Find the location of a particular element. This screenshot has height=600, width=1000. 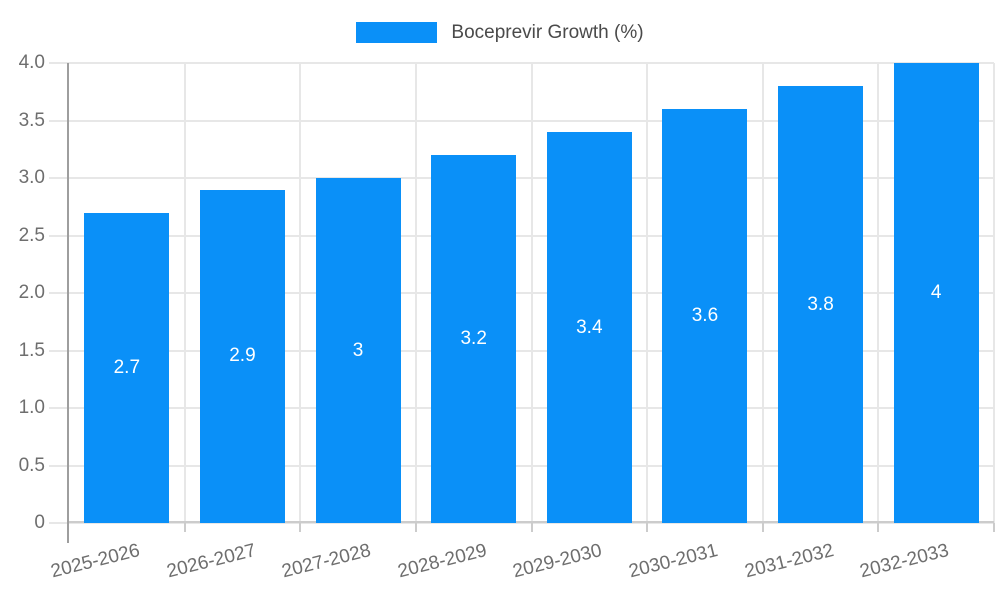

bar: 3 is located at coordinates (358, 350).